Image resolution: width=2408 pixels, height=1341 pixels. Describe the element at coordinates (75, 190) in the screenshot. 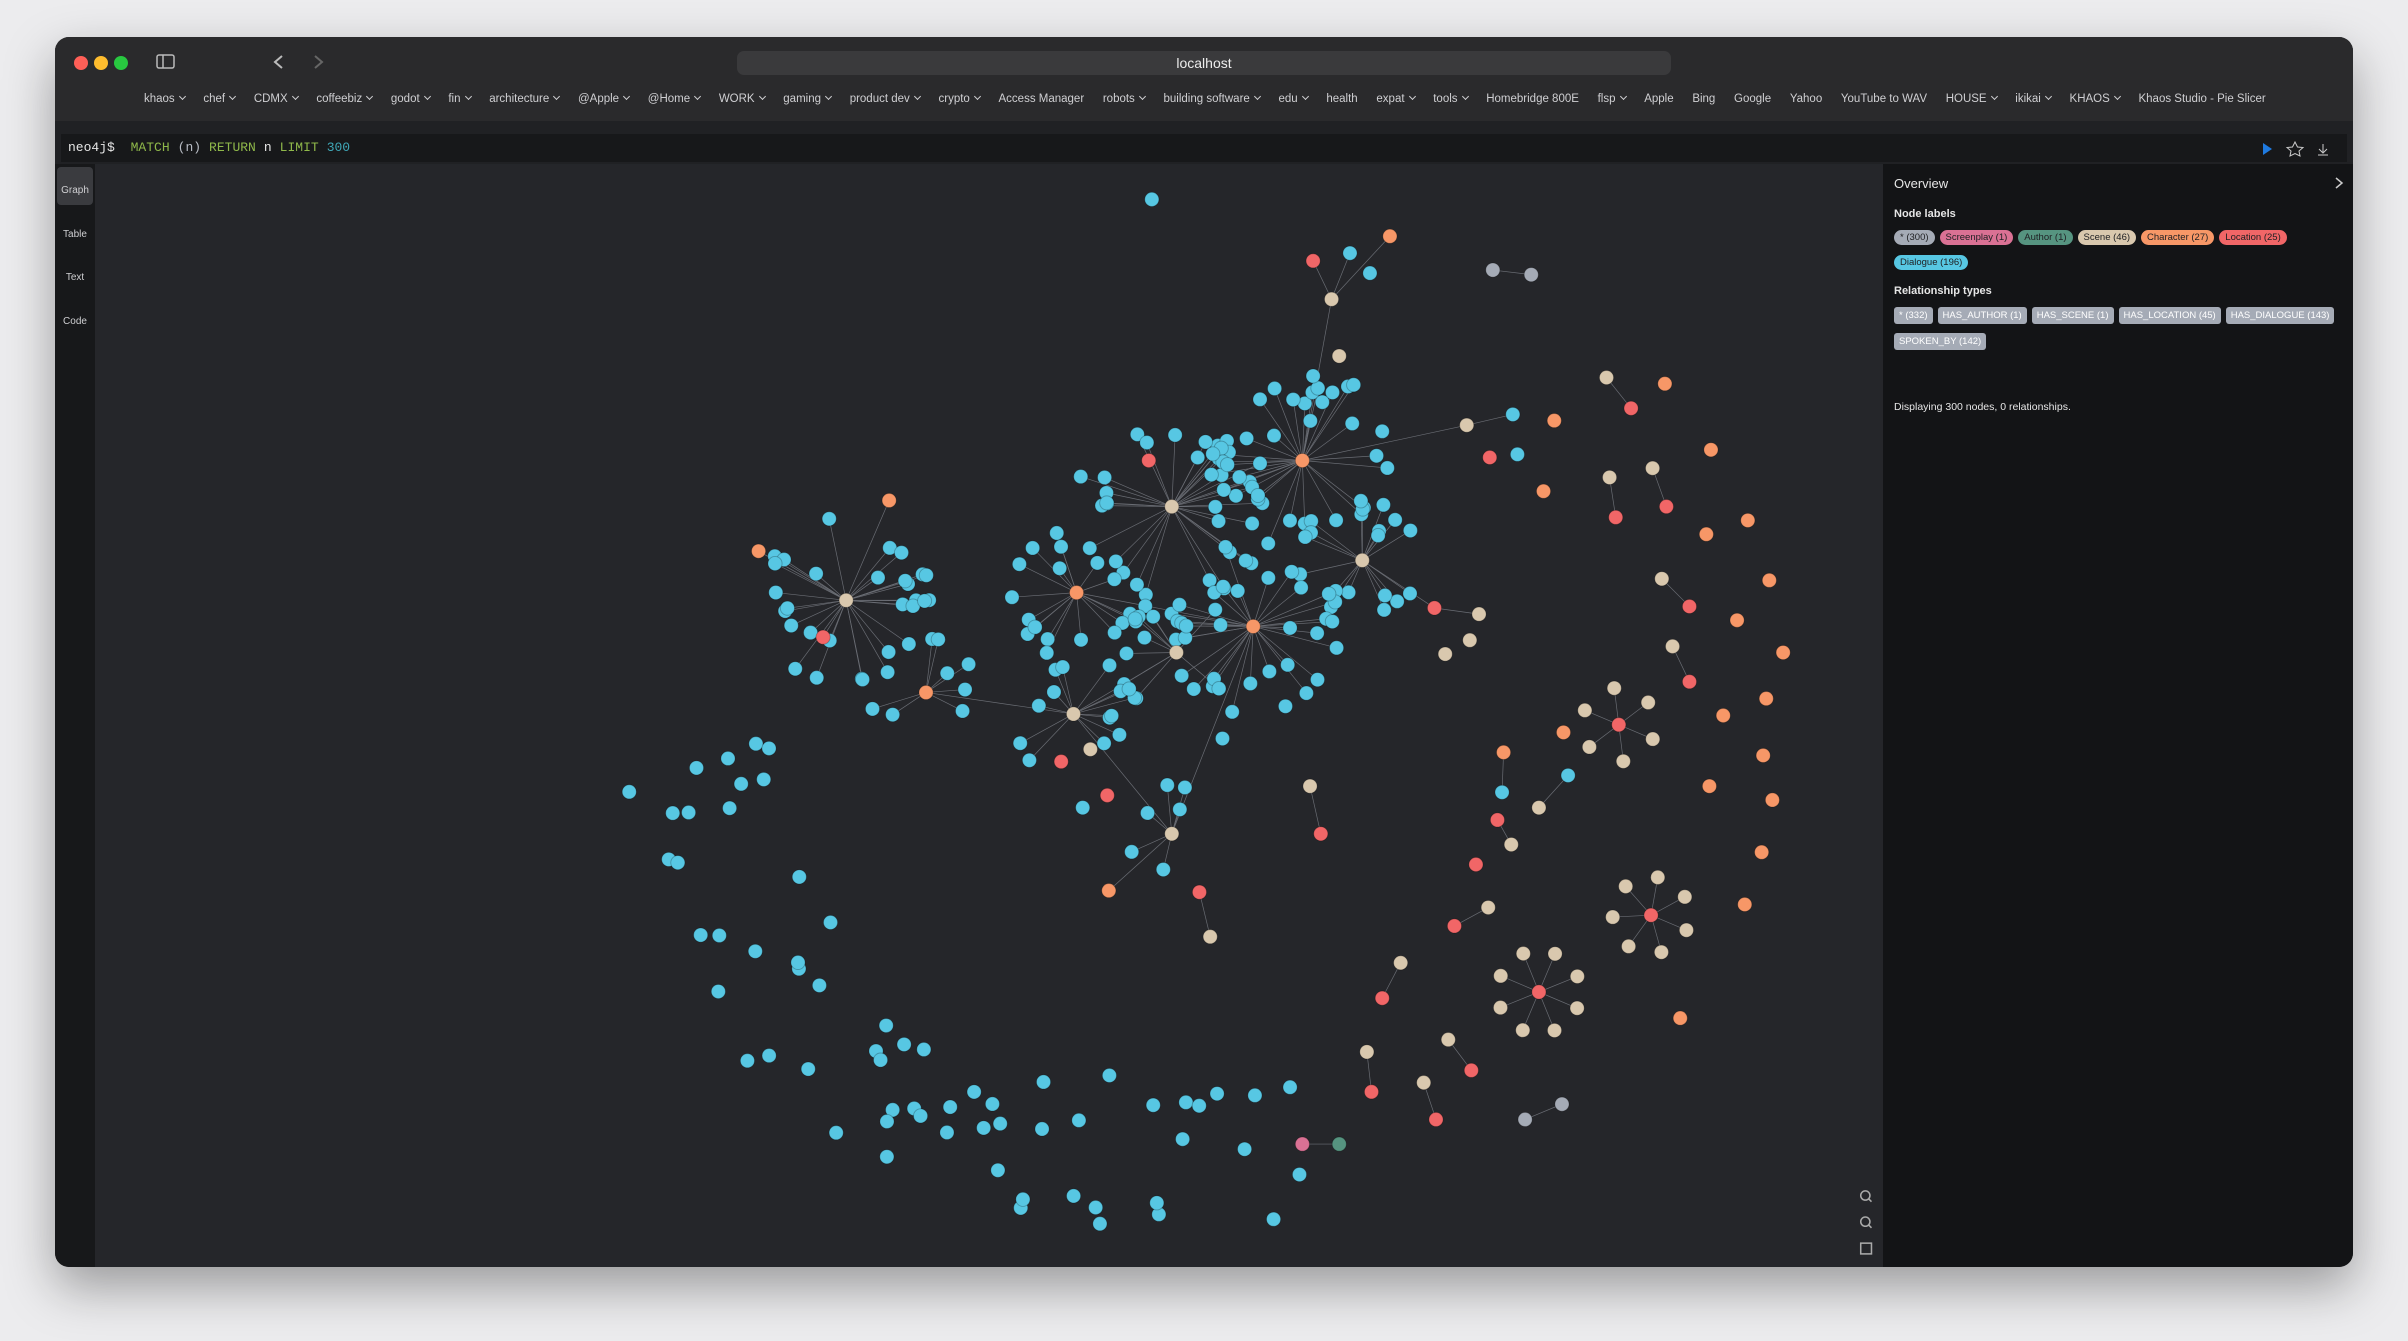

I see `sidebar-tab: Graph` at that location.